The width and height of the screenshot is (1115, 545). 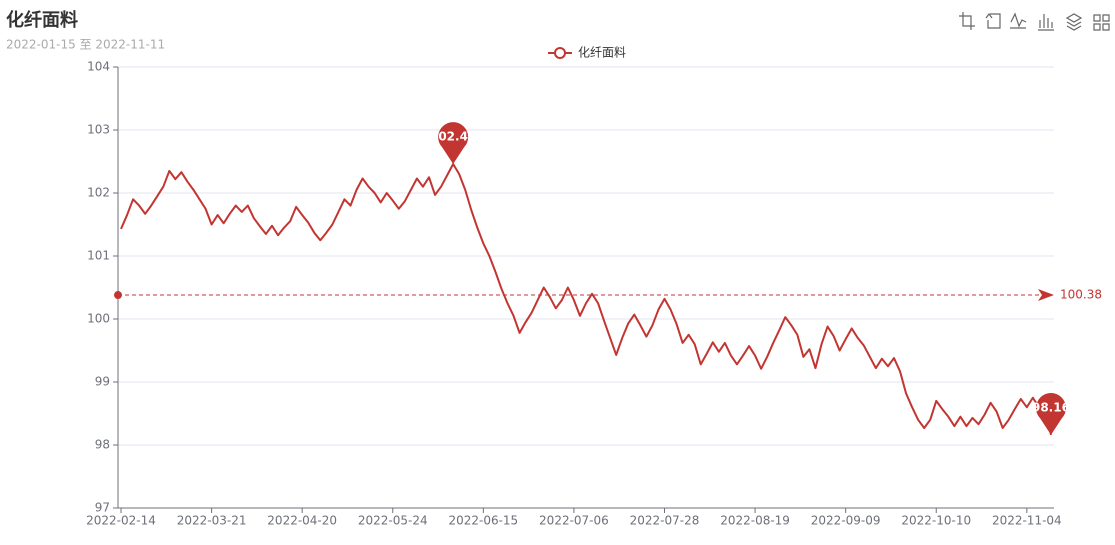 I want to click on x-tick-label: 2022-10-10, so click(x=936, y=521).